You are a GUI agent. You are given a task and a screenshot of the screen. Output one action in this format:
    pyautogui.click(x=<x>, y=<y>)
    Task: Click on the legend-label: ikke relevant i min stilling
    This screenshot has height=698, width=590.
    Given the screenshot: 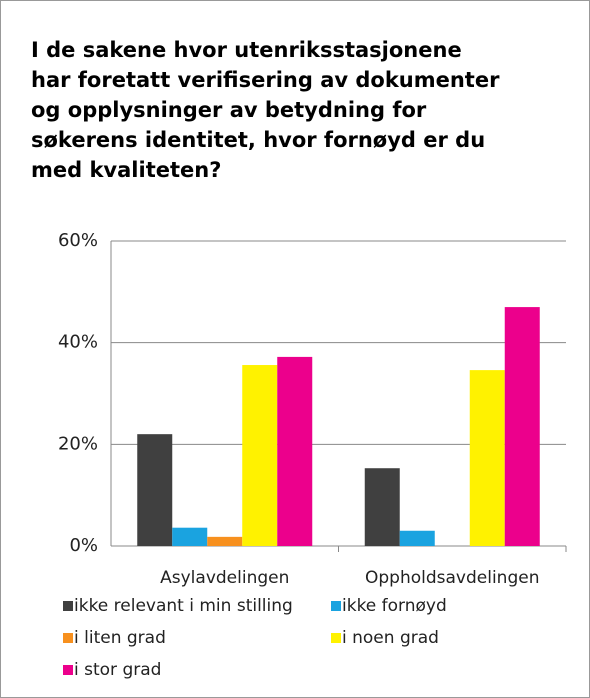 What is the action you would take?
    pyautogui.click(x=183, y=606)
    